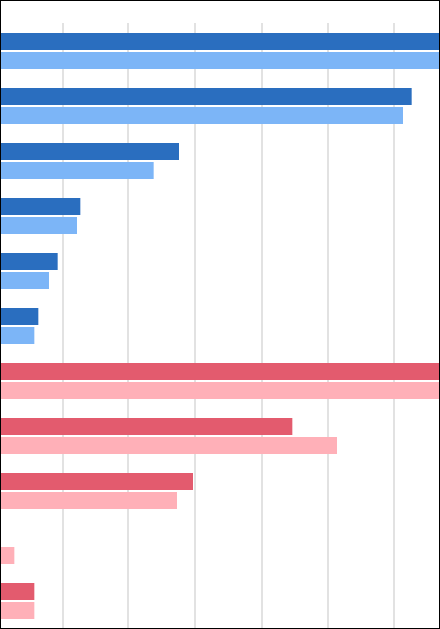  What do you see at coordinates (8, 555) in the screenshot?
I see `bar-group2-row4-series2` at bounding box center [8, 555].